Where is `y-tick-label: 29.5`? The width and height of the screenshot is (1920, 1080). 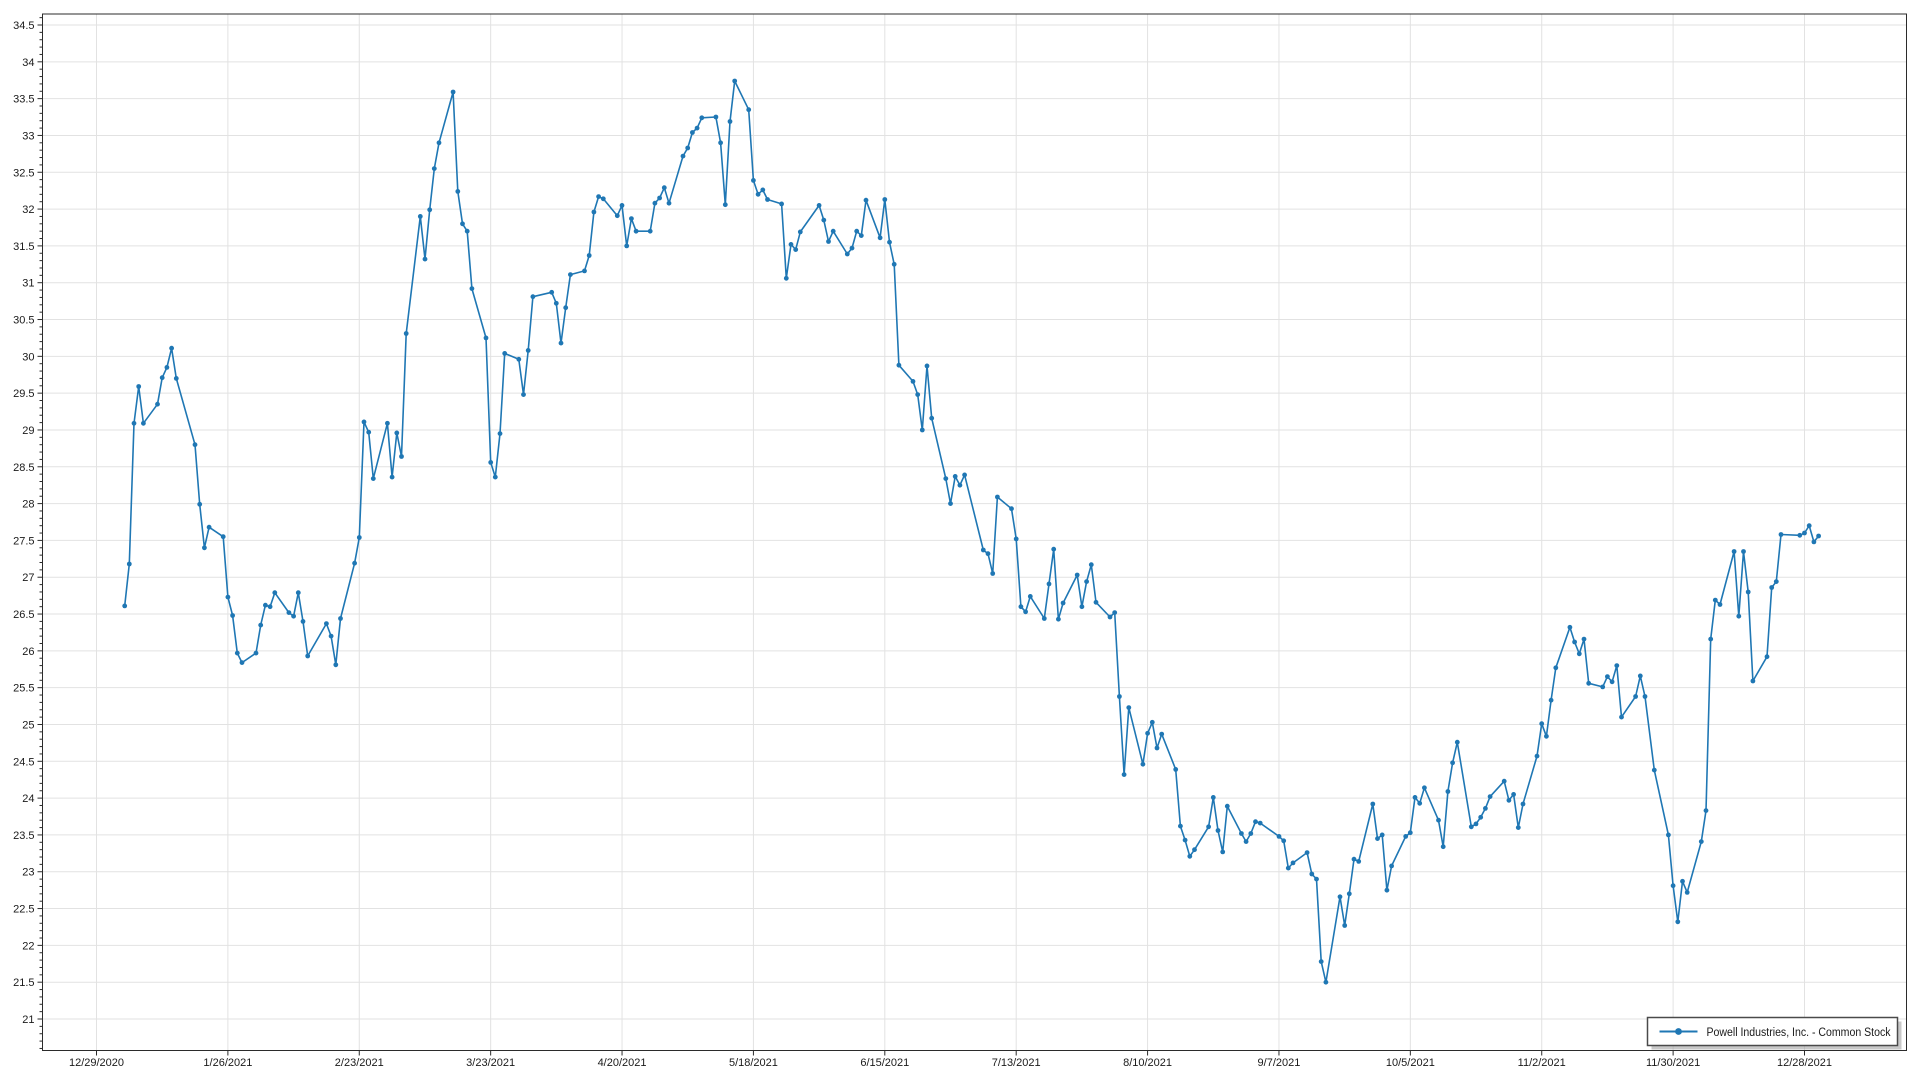 y-tick-label: 29.5 is located at coordinates (23, 394).